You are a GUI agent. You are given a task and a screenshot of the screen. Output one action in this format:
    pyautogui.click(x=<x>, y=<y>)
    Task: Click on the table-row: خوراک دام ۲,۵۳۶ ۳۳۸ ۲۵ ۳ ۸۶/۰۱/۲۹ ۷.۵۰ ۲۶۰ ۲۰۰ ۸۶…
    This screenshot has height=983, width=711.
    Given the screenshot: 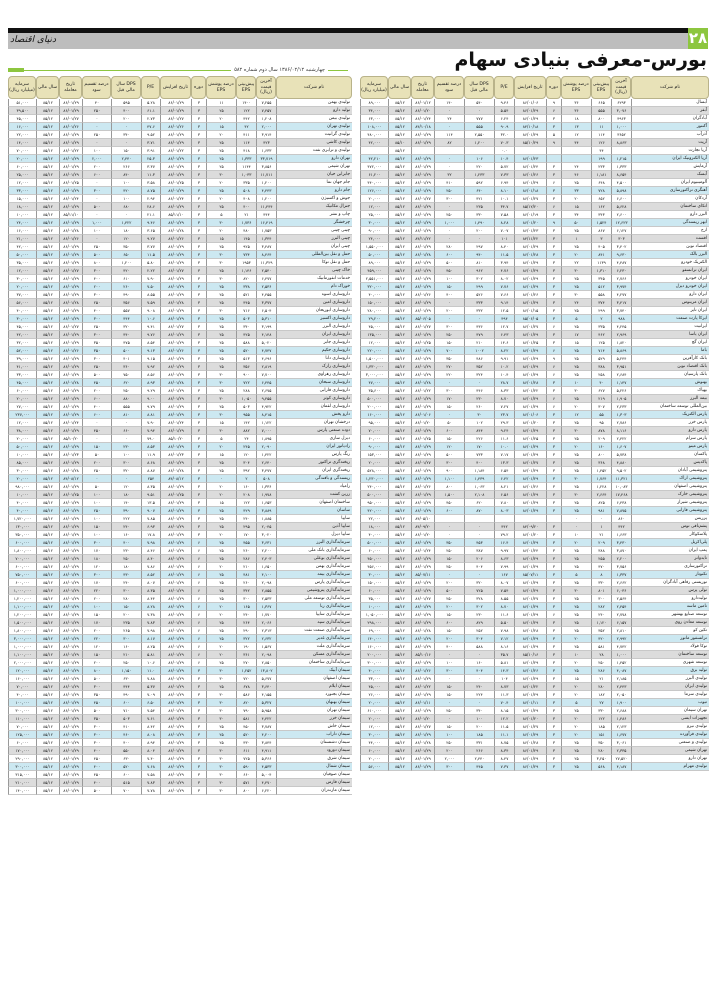 What is the action you would take?
    pyautogui.click(x=180, y=287)
    